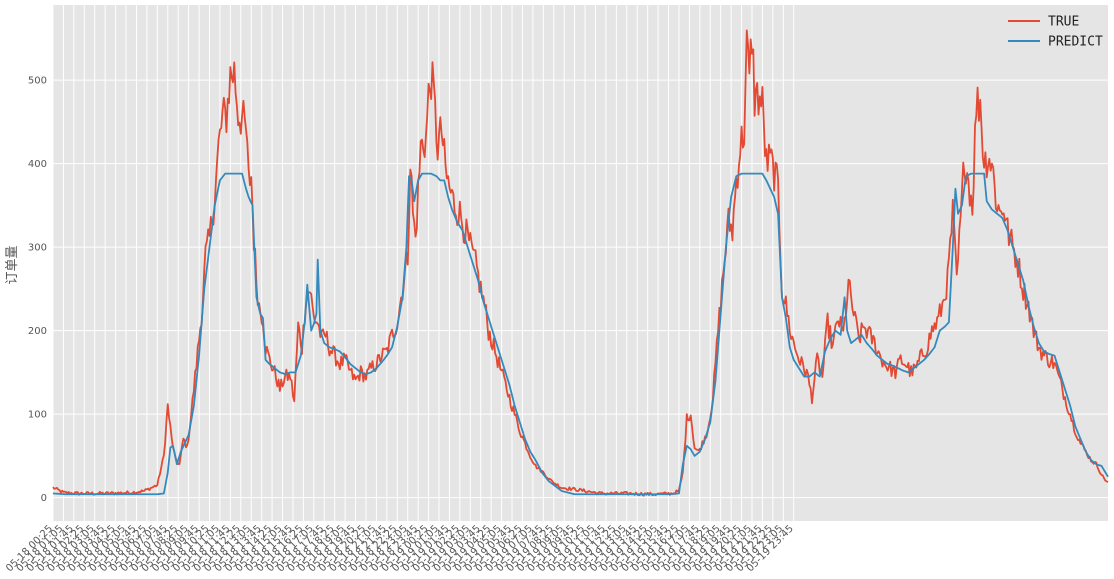 This screenshot has height=579, width=1114. What do you see at coordinates (12, 264) in the screenshot?
I see `y-axis-label: 订单量` at bounding box center [12, 264].